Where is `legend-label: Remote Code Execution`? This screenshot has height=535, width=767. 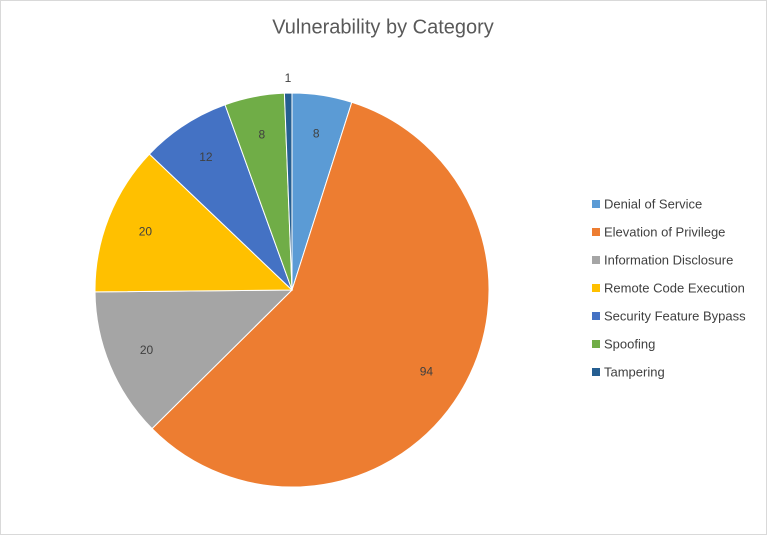
legend-label: Remote Code Execution is located at coordinates (674, 287).